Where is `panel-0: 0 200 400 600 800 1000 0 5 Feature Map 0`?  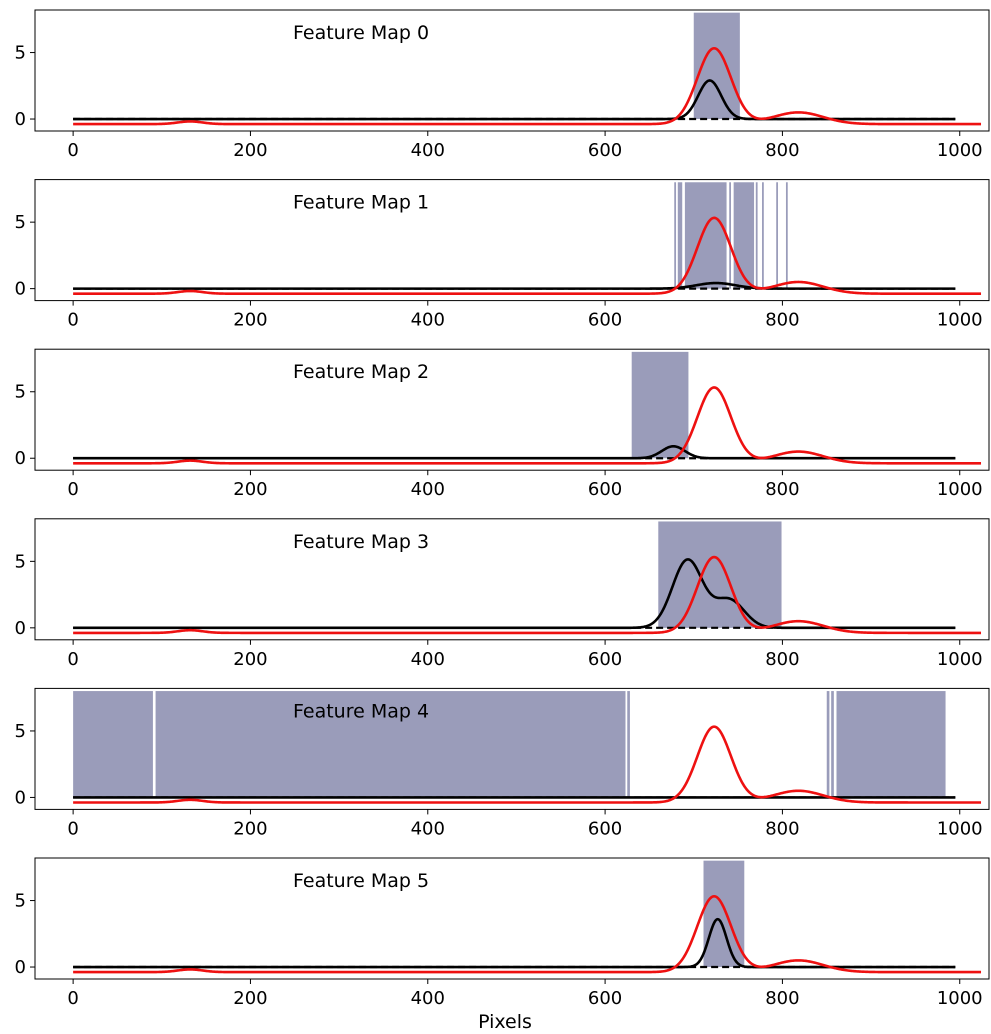
panel-0: 0 200 400 600 800 1000 0 5 Feature Map 0 is located at coordinates (502, 85).